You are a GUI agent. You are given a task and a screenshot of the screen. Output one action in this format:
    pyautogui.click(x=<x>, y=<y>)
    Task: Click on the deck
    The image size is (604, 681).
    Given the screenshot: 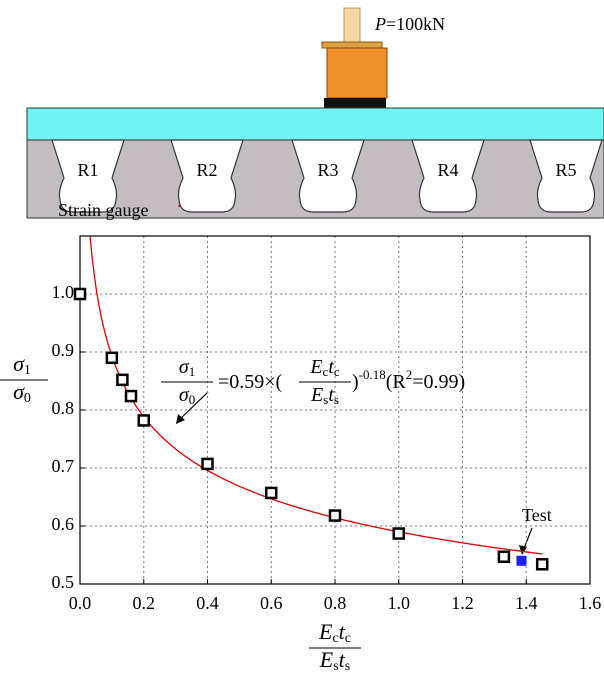 What is the action you would take?
    pyautogui.click(x=315, y=124)
    